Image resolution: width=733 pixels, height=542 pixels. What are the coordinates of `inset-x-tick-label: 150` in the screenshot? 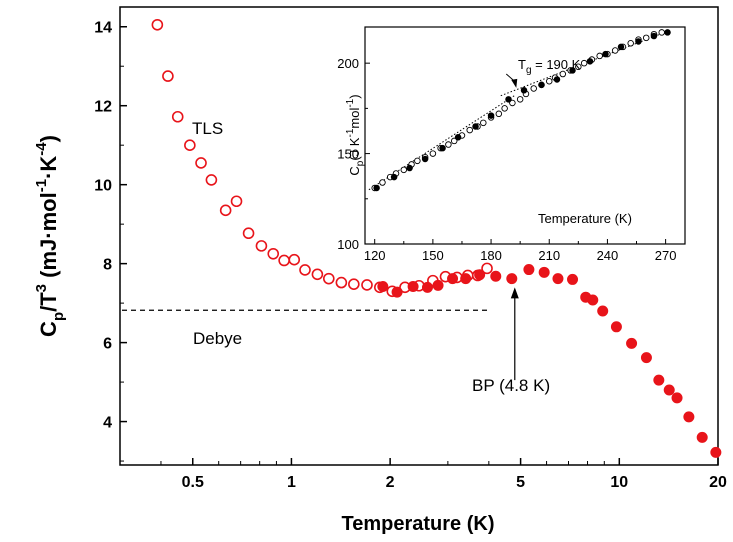 It's located at (433, 255).